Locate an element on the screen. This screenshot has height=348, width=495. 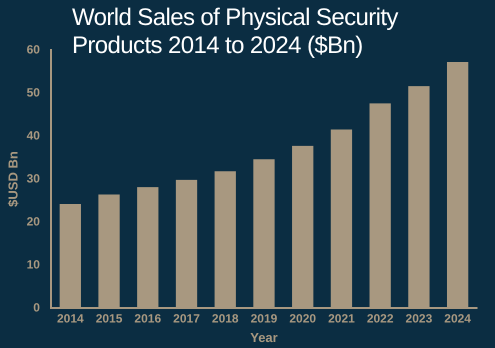
y-tick-label: 0 is located at coordinates (36, 307).